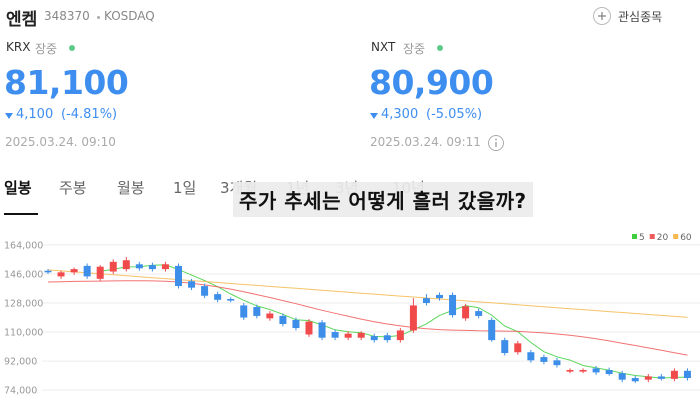 The width and height of the screenshot is (700, 400). I want to click on y-tick-label: 128,000, so click(23, 304).